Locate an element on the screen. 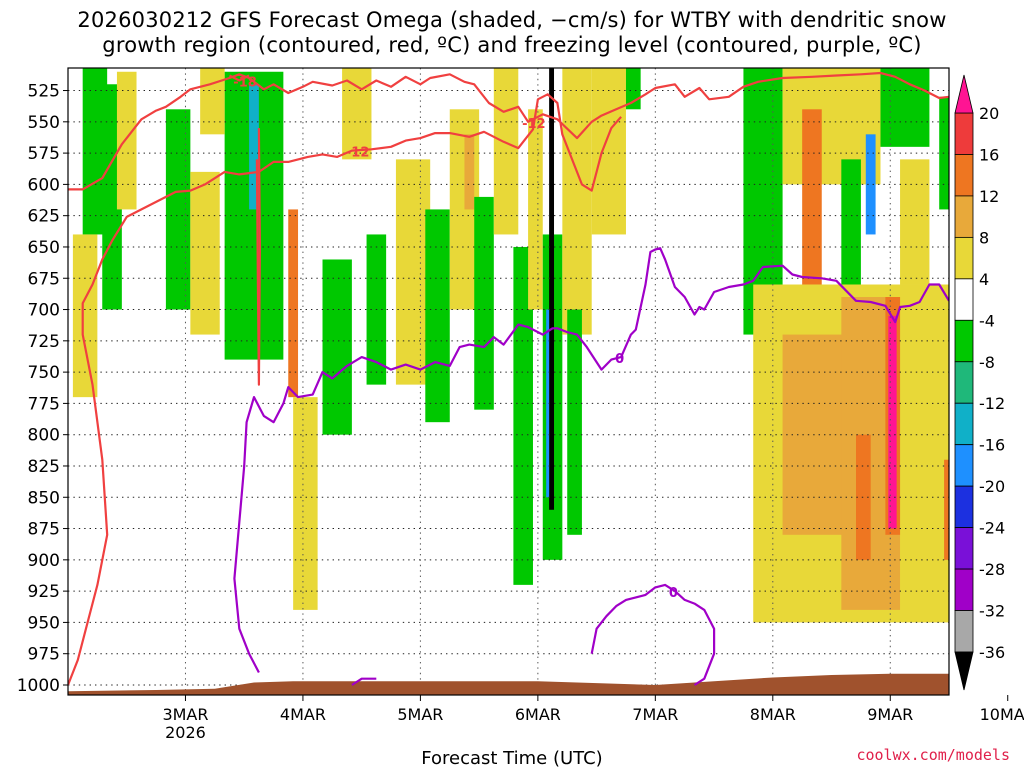 This screenshot has width=1024, height=769. colorbar-bin--28--24 is located at coordinates (964, 548).